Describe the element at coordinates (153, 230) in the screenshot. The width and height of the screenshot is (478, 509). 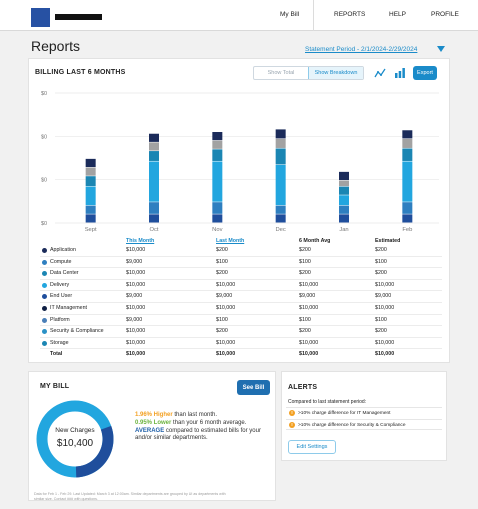
I see `x-tick-label: Oct` at that location.